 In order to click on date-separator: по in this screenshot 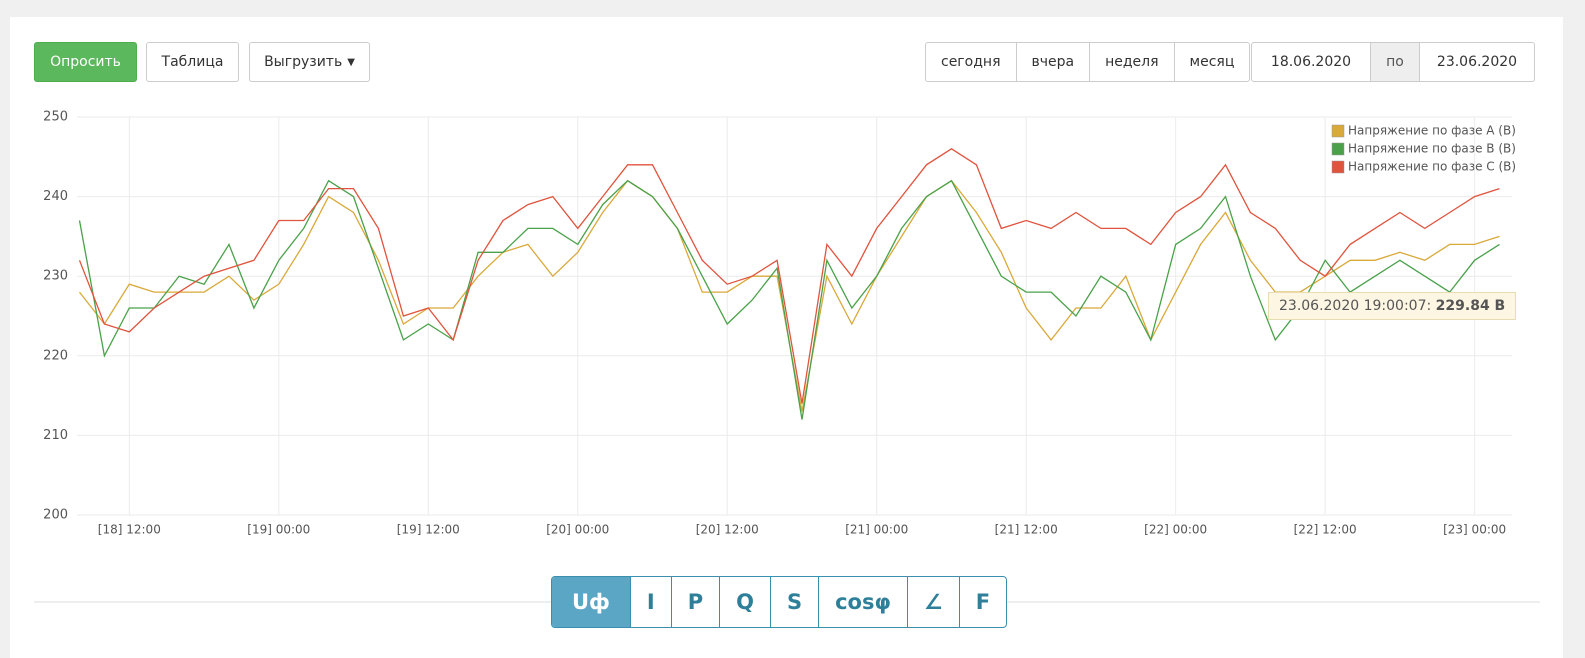, I will do `click(1395, 62)`.